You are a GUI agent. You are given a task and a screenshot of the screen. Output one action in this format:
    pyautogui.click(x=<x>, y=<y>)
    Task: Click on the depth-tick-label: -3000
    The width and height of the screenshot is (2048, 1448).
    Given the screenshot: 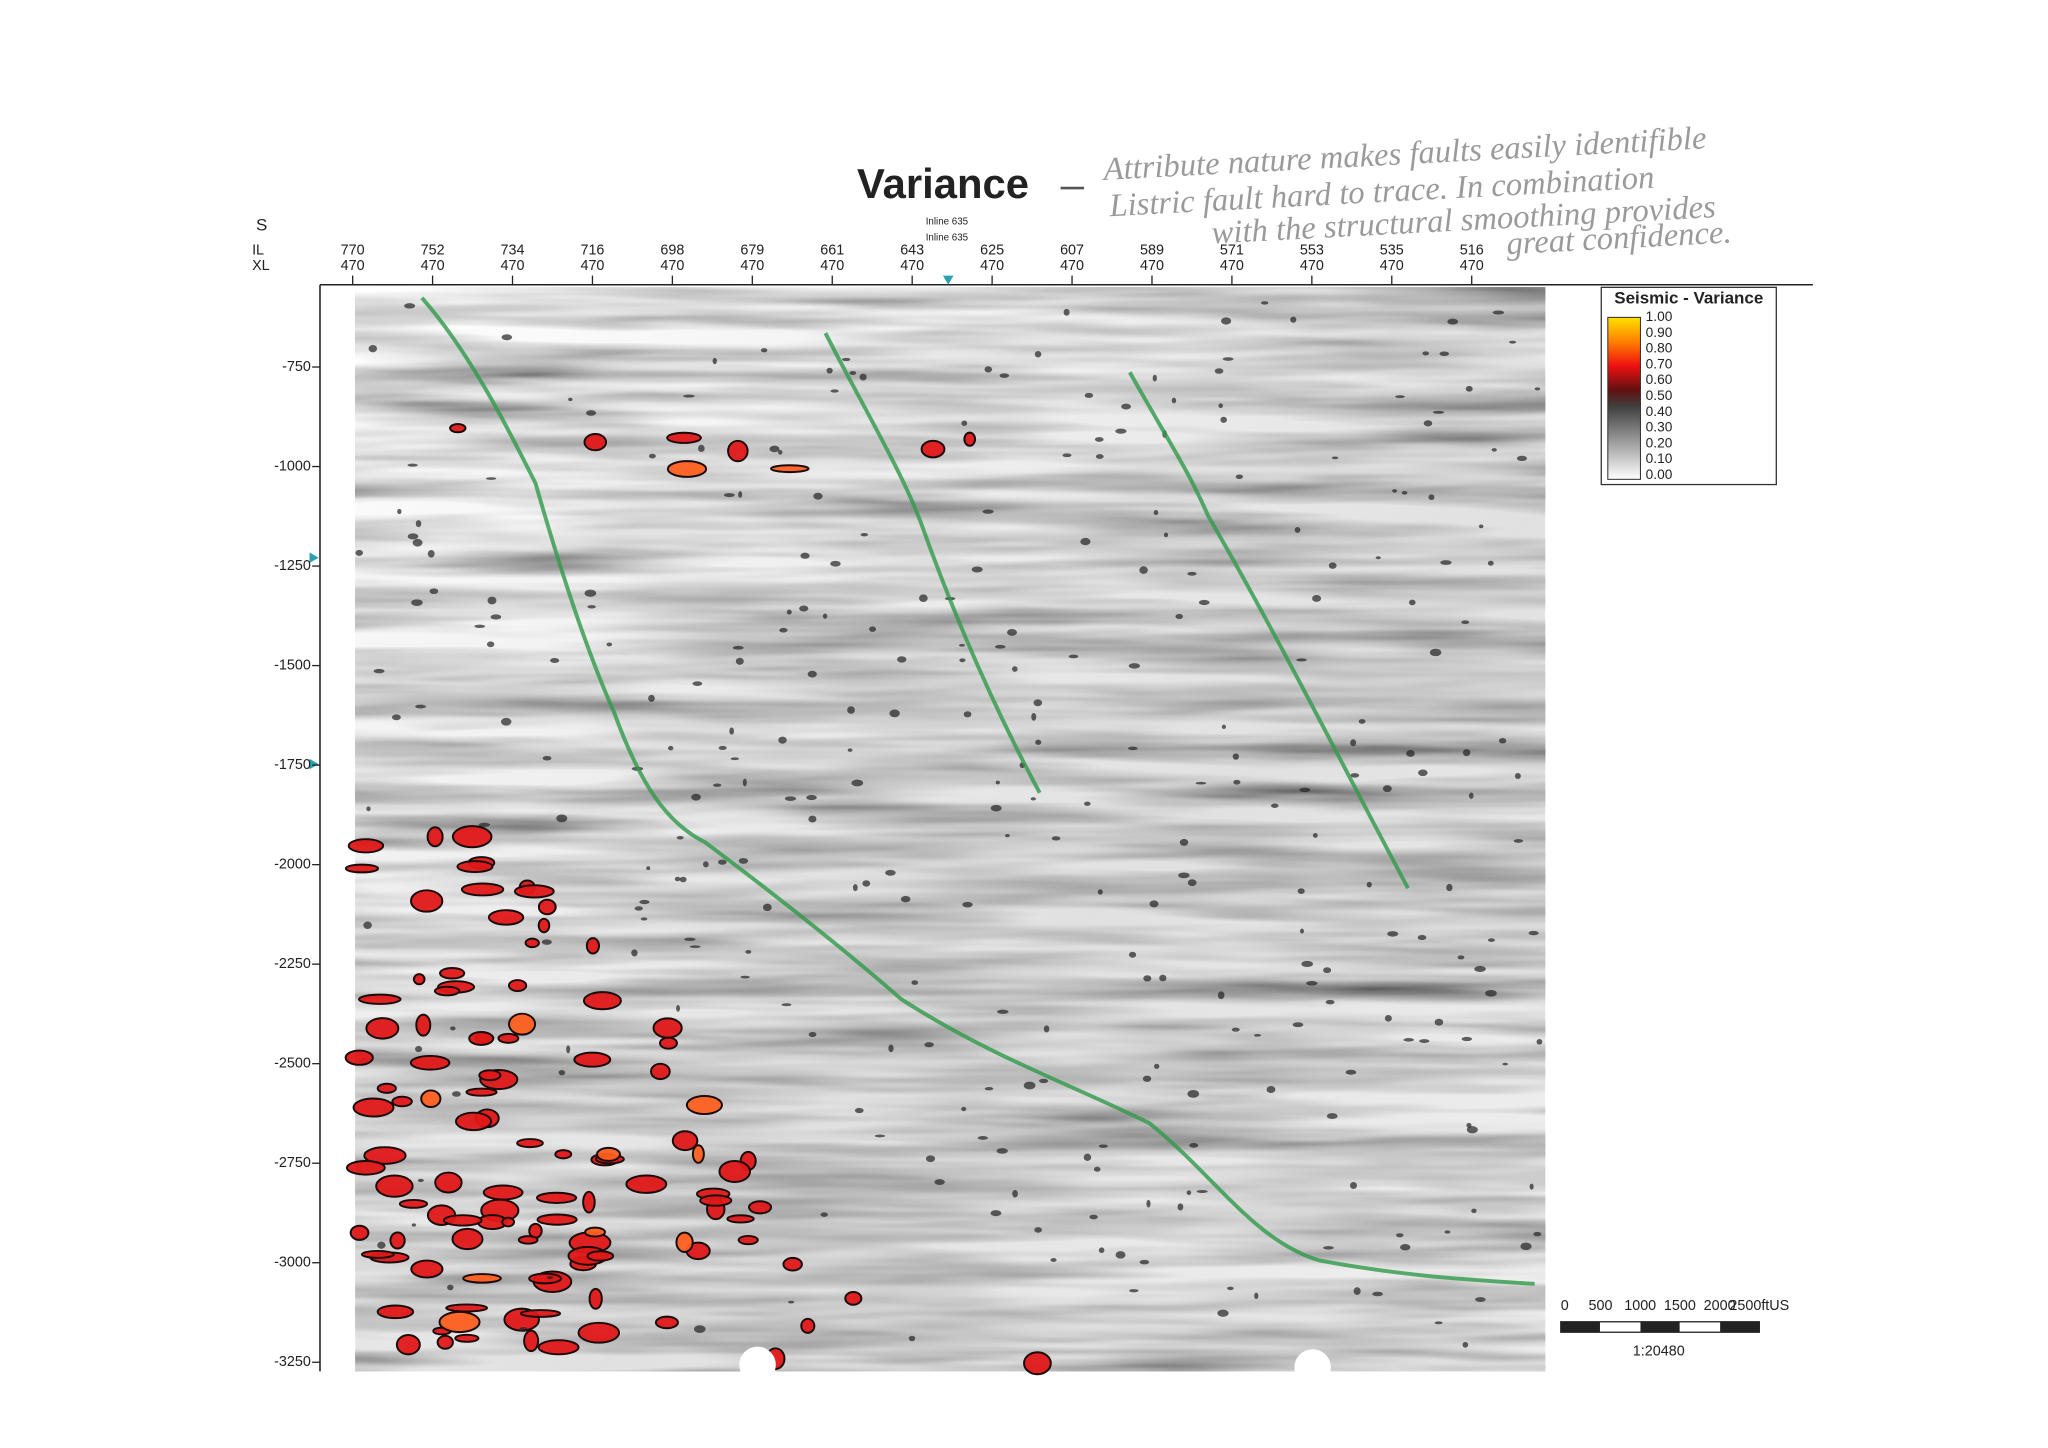 What is the action you would take?
    pyautogui.click(x=292, y=1263)
    